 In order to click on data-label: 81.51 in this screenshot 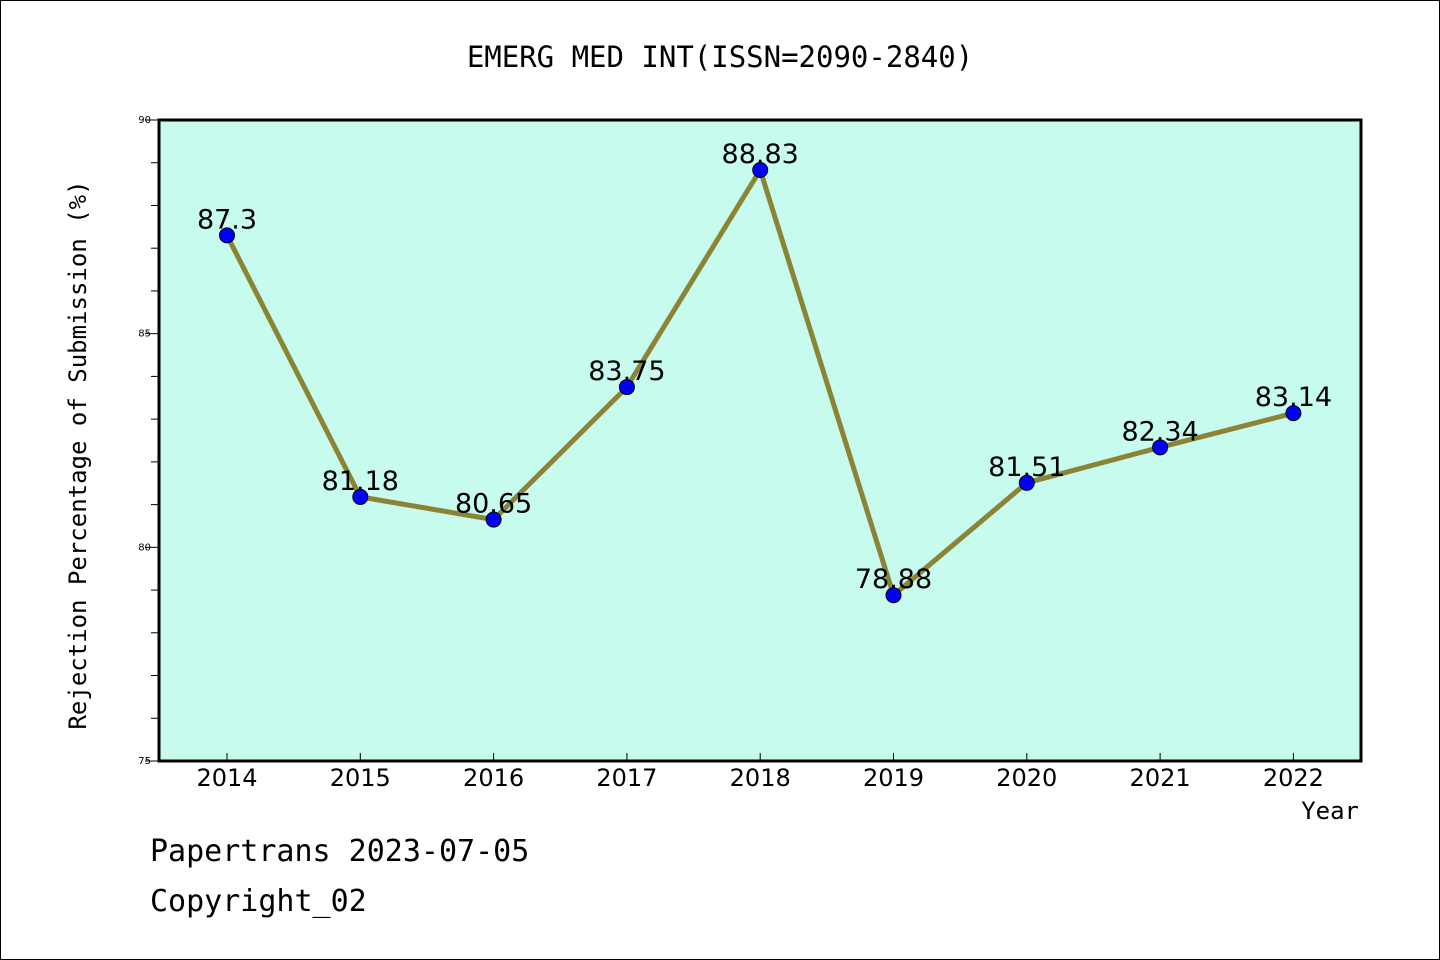, I will do `click(1026, 467)`.